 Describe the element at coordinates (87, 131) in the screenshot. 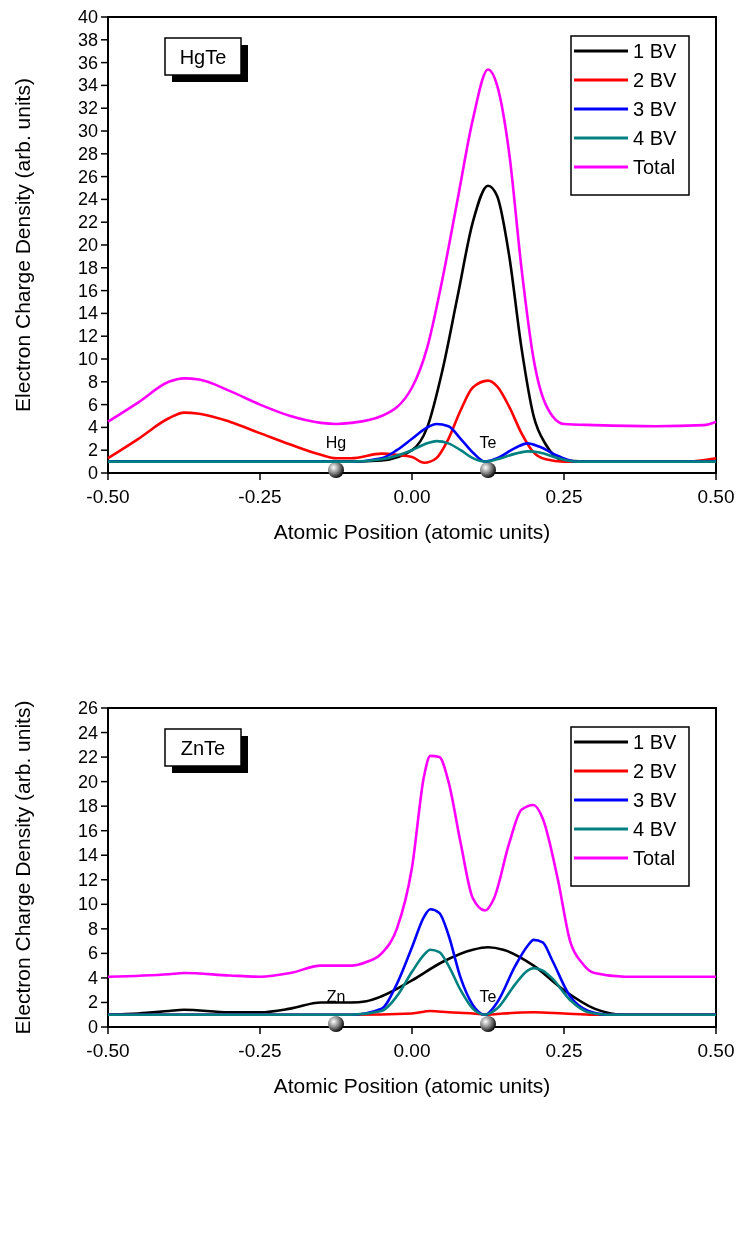

I see `y-tick-label: 30` at that location.